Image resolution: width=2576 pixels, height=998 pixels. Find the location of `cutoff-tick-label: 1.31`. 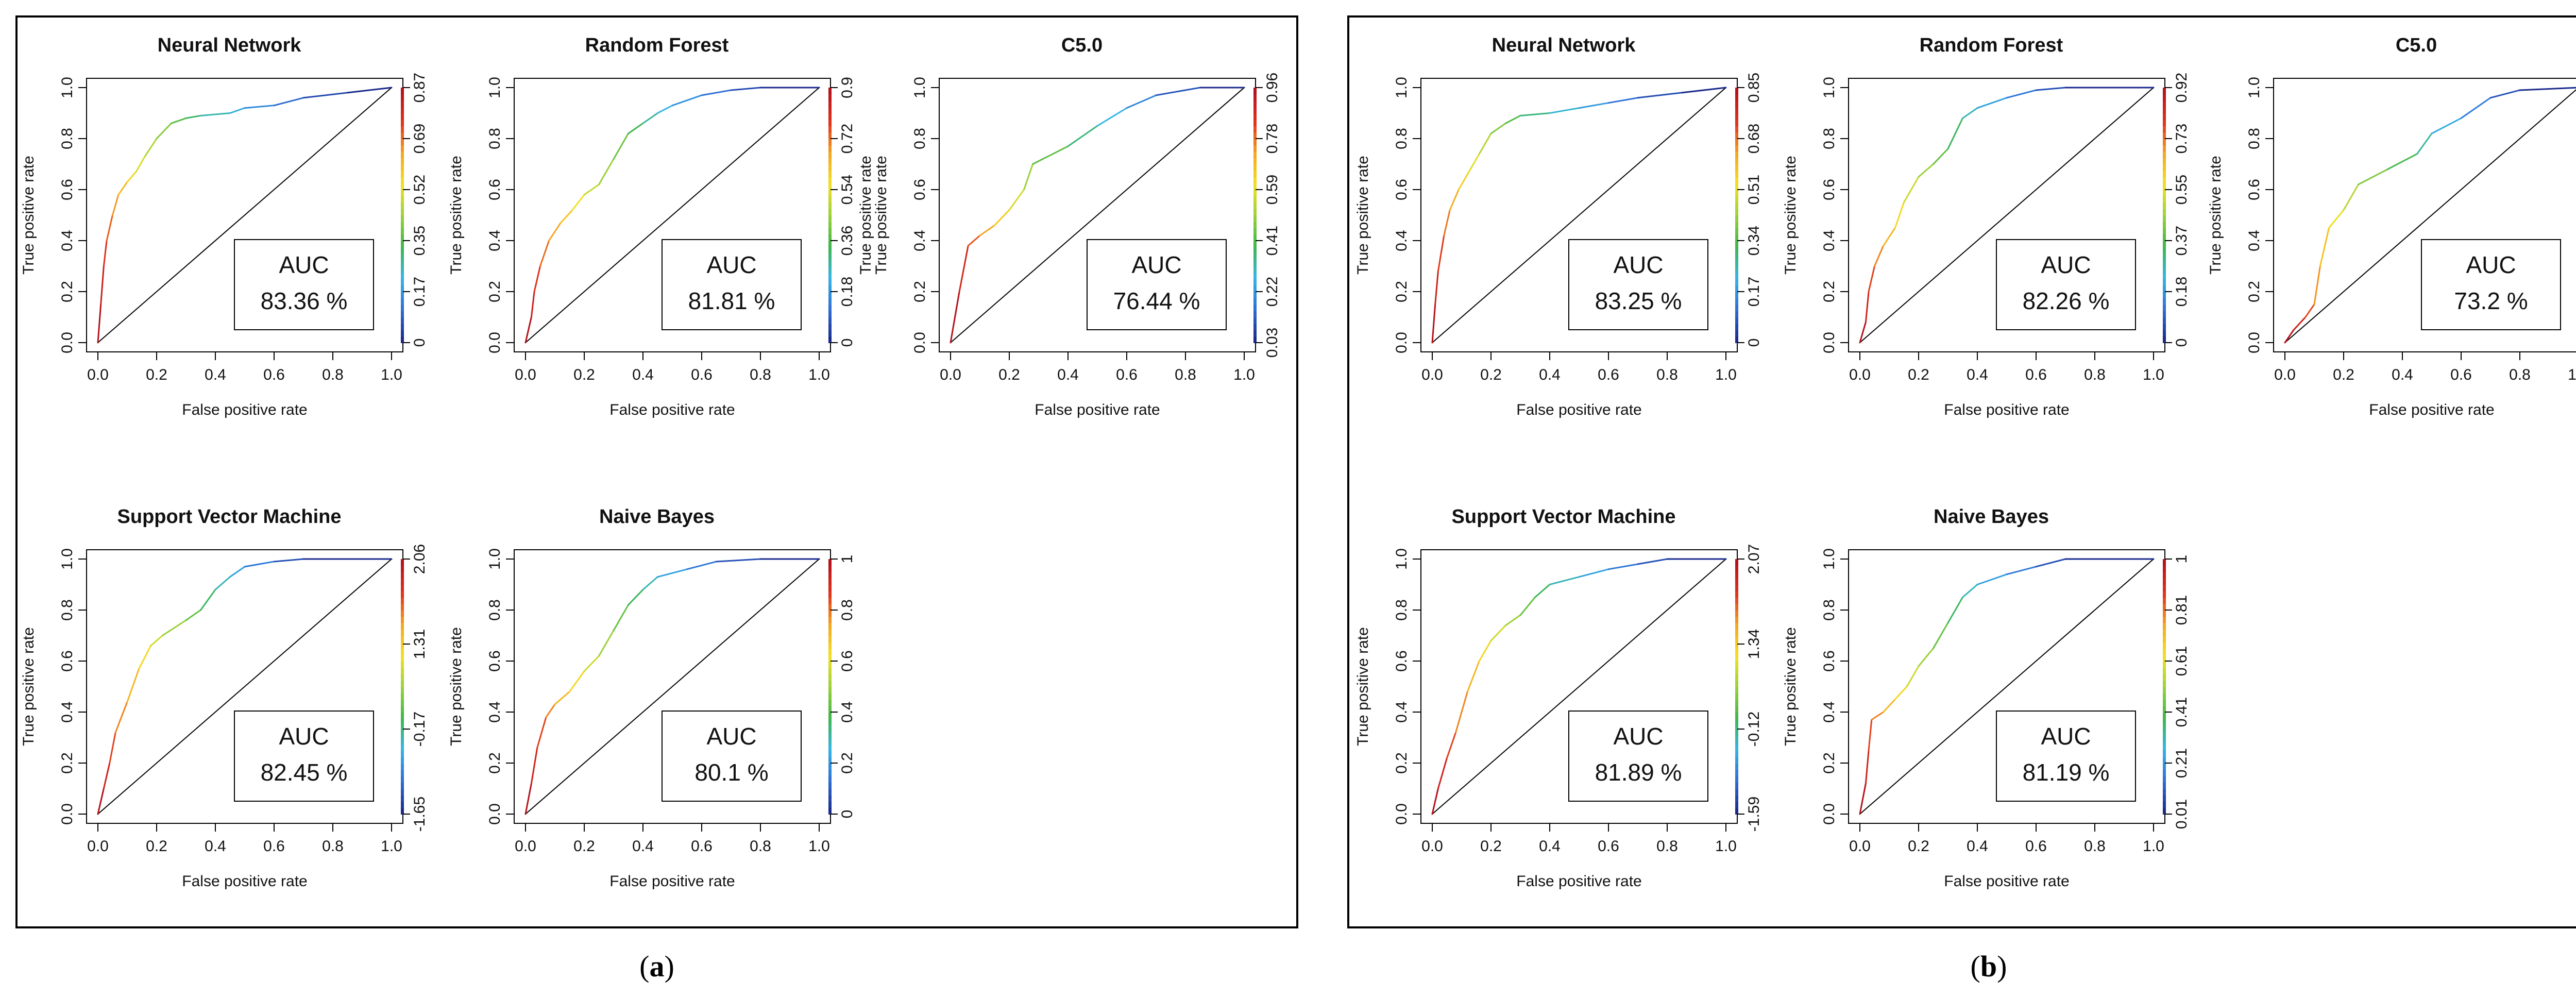

cutoff-tick-label: 1.31 is located at coordinates (419, 644).